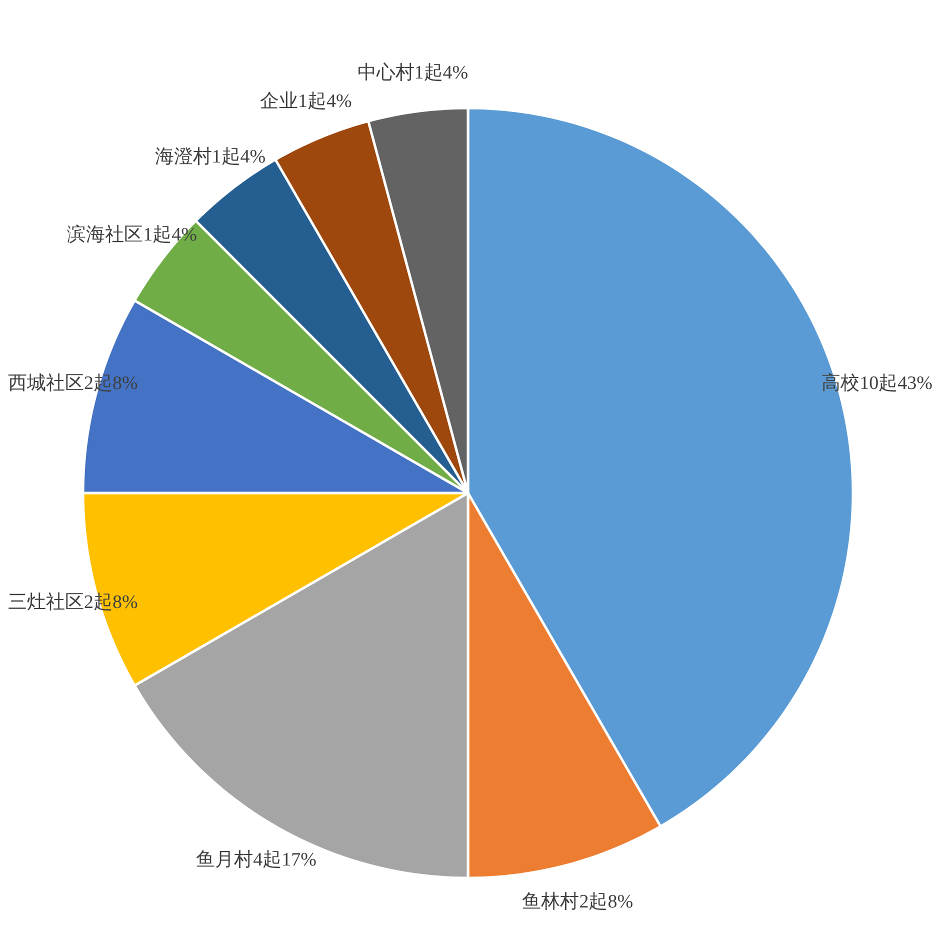 This screenshot has height=944, width=944. Describe the element at coordinates (412, 73) in the screenshot. I see `slice-label: 中心村1起4%` at that location.